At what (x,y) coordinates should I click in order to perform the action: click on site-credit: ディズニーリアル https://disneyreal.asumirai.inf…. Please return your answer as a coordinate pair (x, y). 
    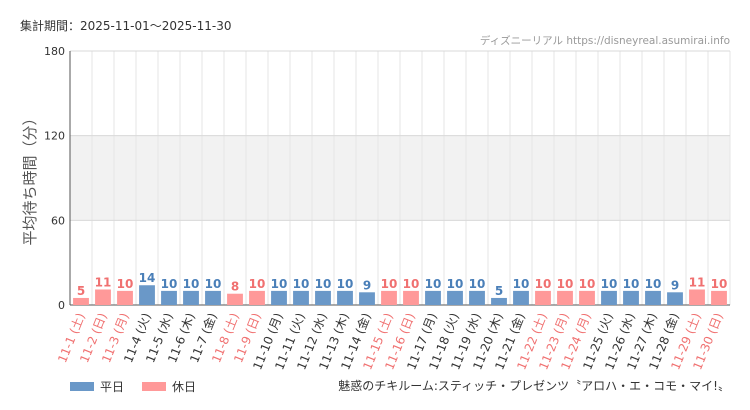
    Looking at the image, I should click on (604, 41).